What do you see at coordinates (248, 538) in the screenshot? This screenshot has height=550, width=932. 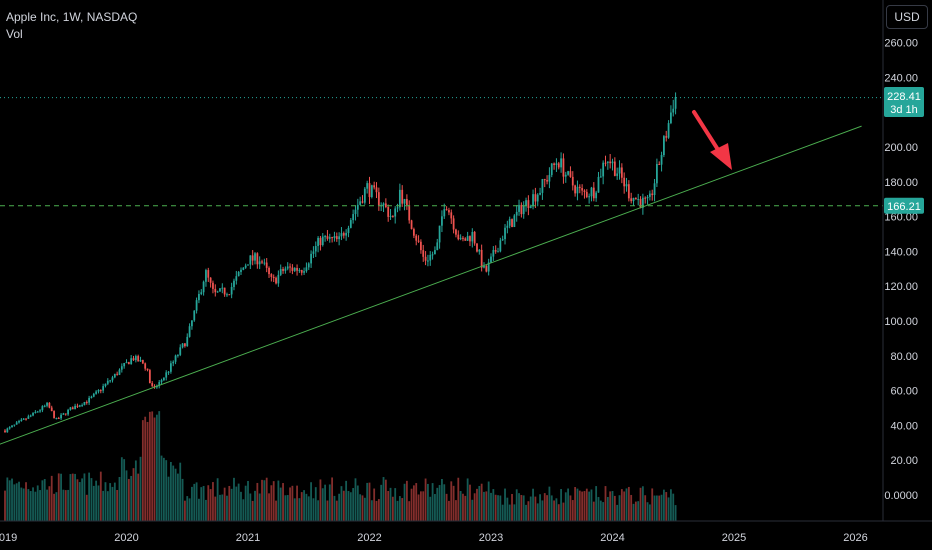 I see `time-tick-label: 2021` at bounding box center [248, 538].